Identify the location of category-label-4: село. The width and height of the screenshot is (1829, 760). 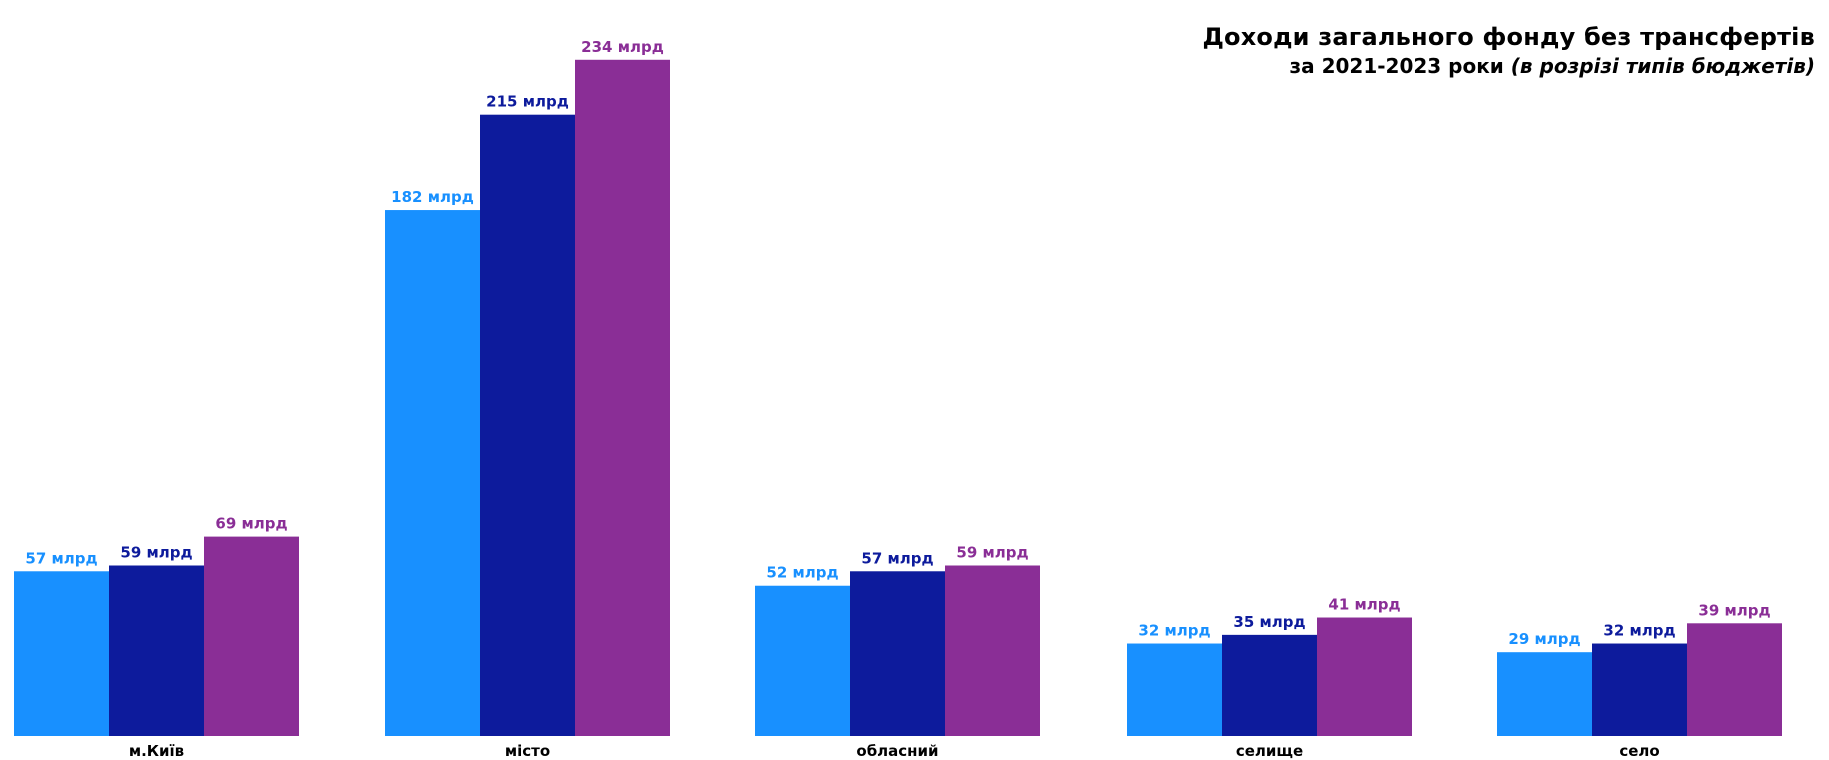
(1639, 751).